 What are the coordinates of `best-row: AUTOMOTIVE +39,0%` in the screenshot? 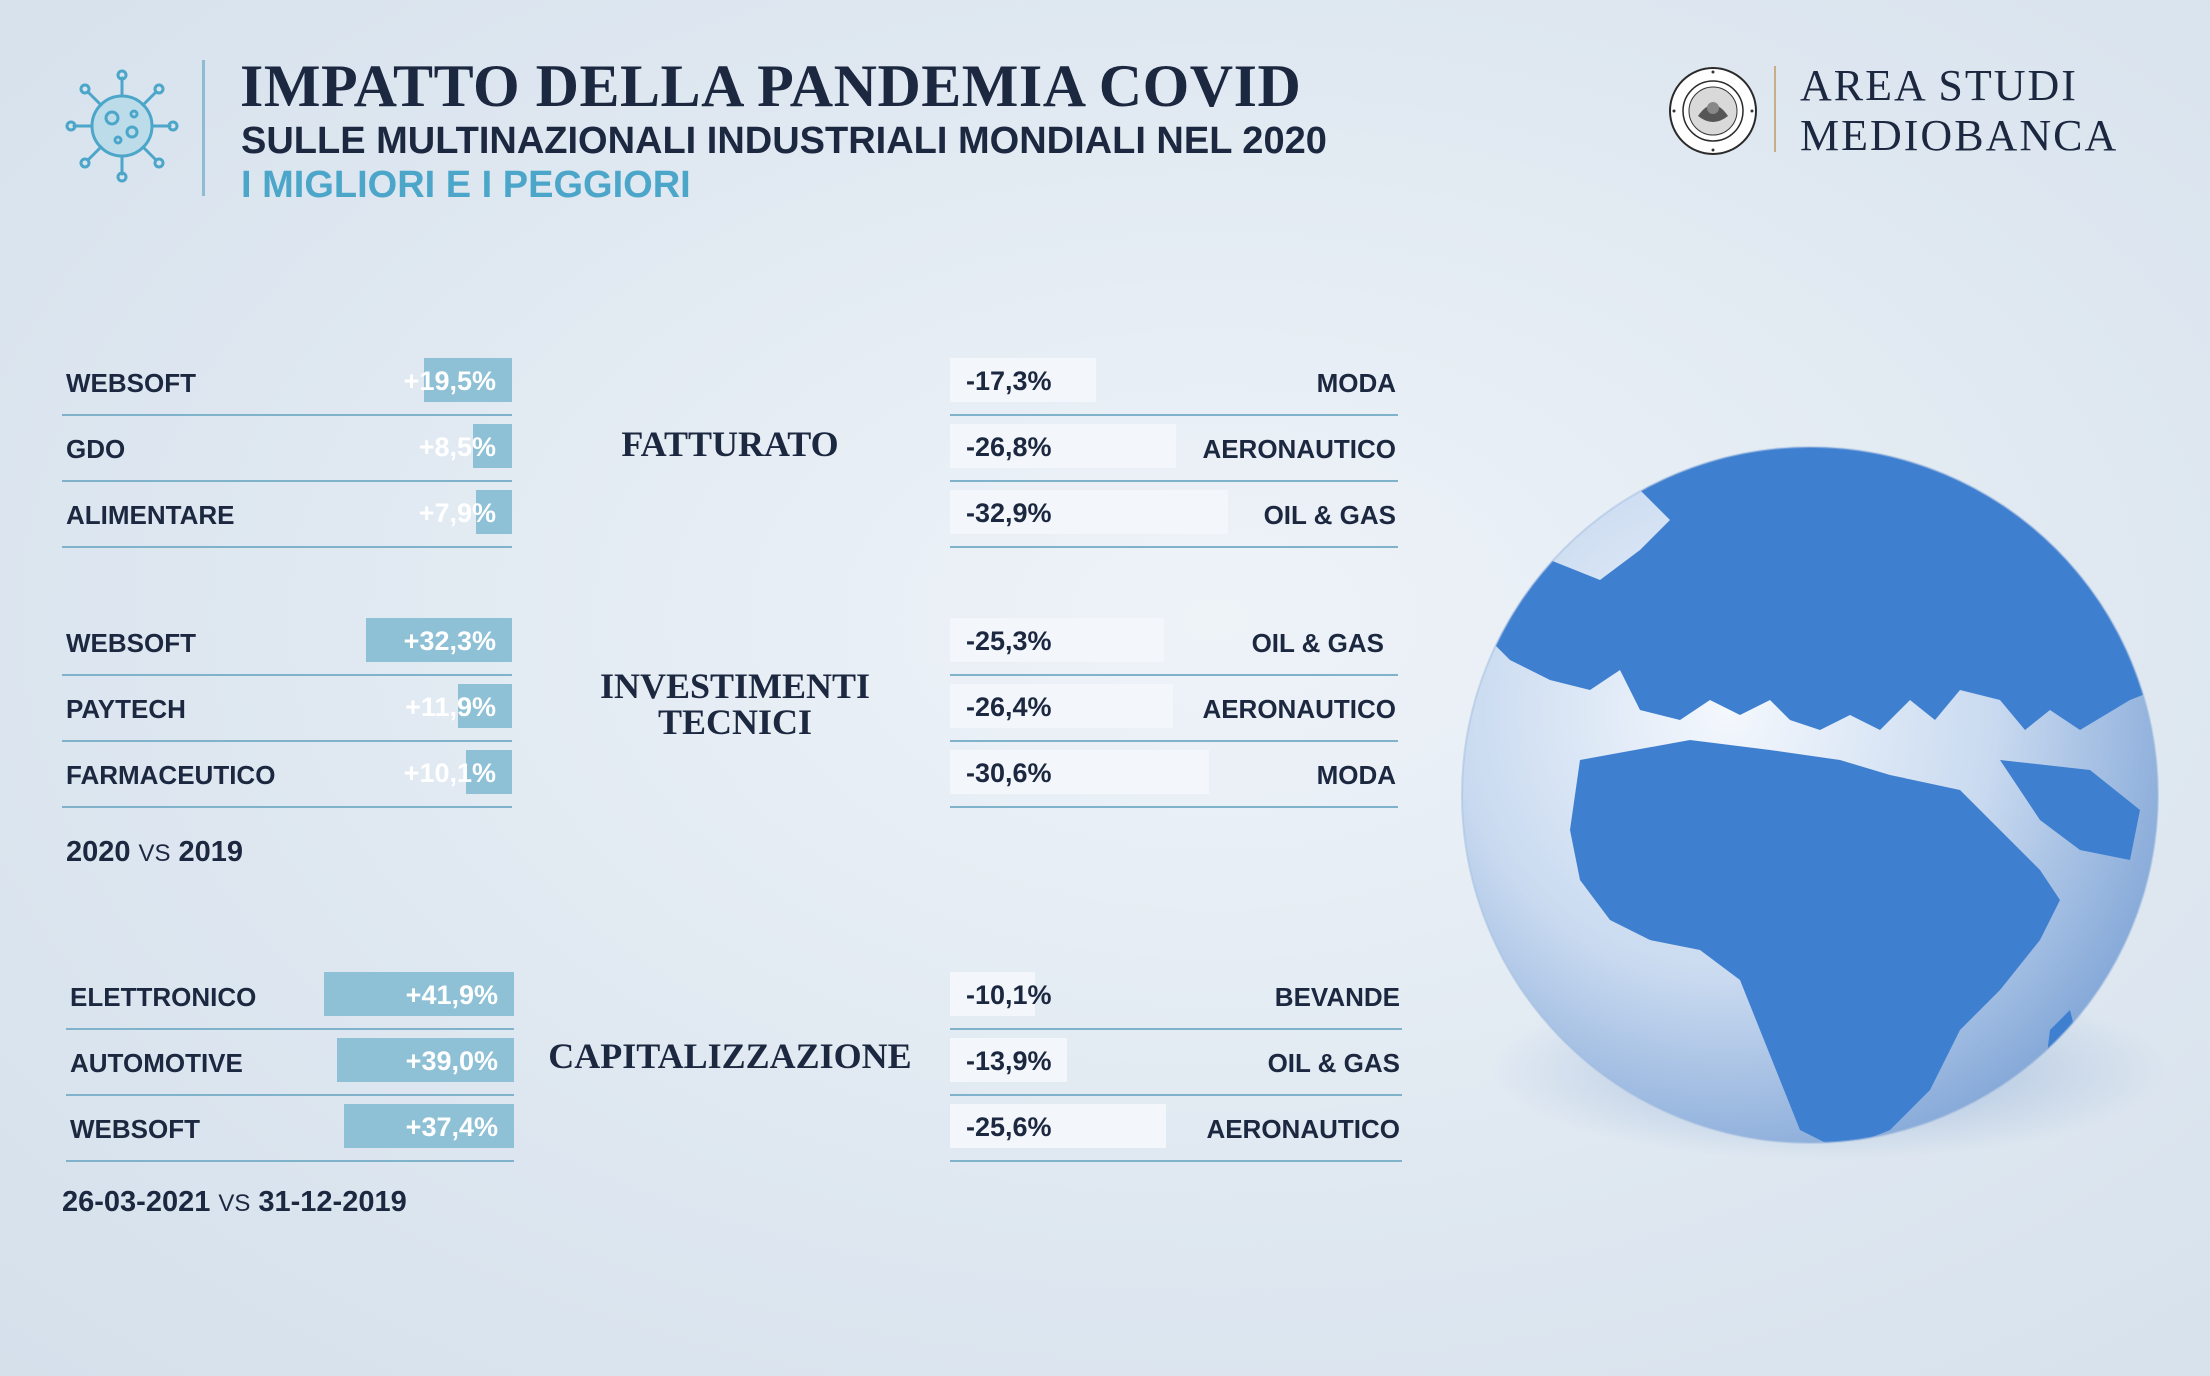 It's located at (290, 1065).